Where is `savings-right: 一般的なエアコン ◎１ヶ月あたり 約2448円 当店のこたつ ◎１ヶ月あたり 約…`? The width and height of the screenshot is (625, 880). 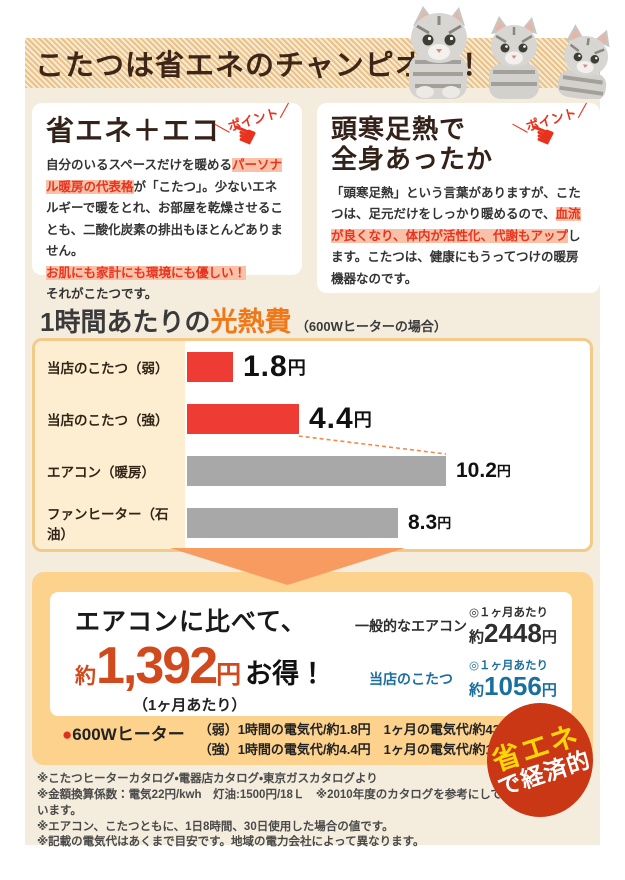 savings-right: 一般的なエアコン ◎１ヶ月あたり 約2448円 当店のこたつ ◎１ヶ月あたり 約… is located at coordinates (463, 654).